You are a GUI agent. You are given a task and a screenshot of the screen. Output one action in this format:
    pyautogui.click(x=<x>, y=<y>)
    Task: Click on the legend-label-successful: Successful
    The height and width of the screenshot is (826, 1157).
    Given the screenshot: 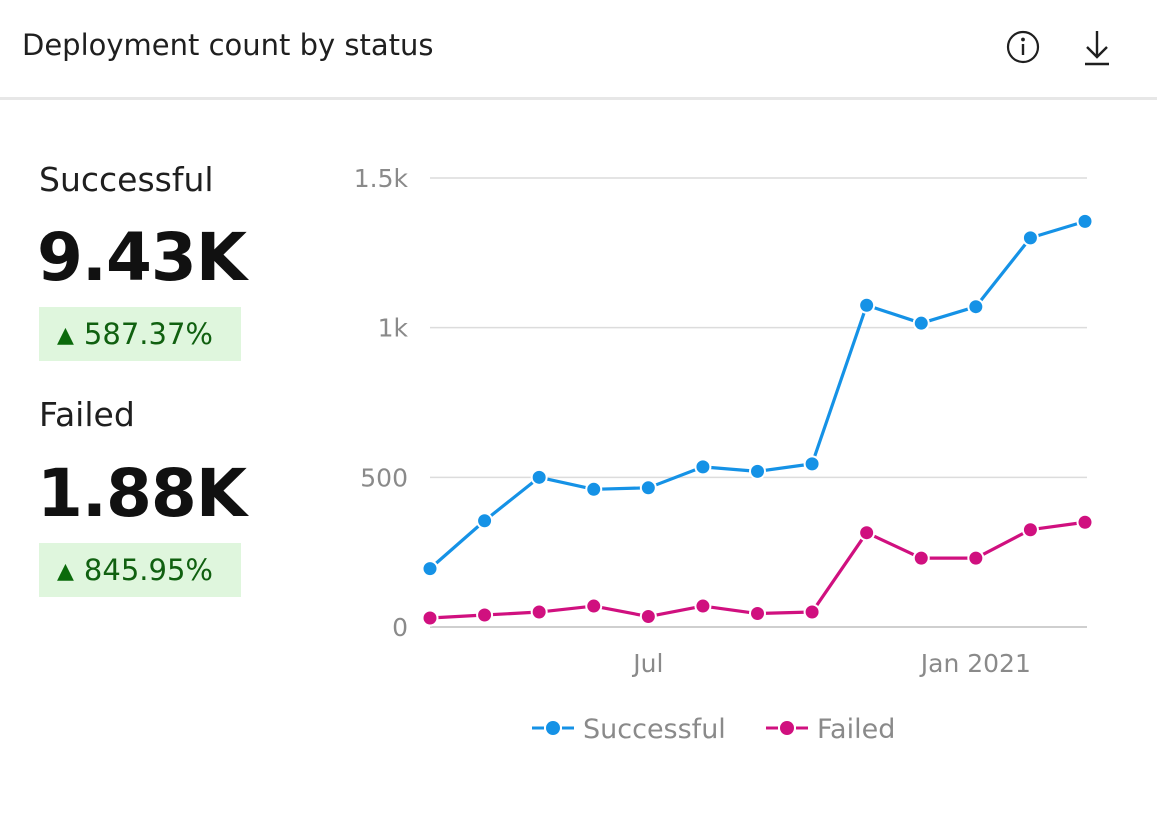 What is the action you would take?
    pyautogui.click(x=654, y=729)
    